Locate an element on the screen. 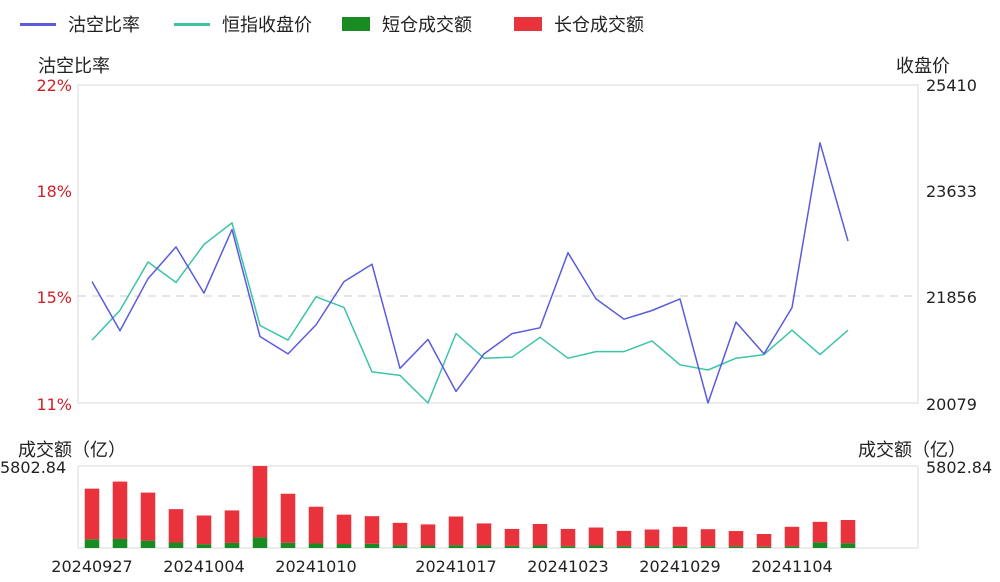 The height and width of the screenshot is (582, 1000). bottom-left-max: 5802.84 is located at coordinates (33, 467).